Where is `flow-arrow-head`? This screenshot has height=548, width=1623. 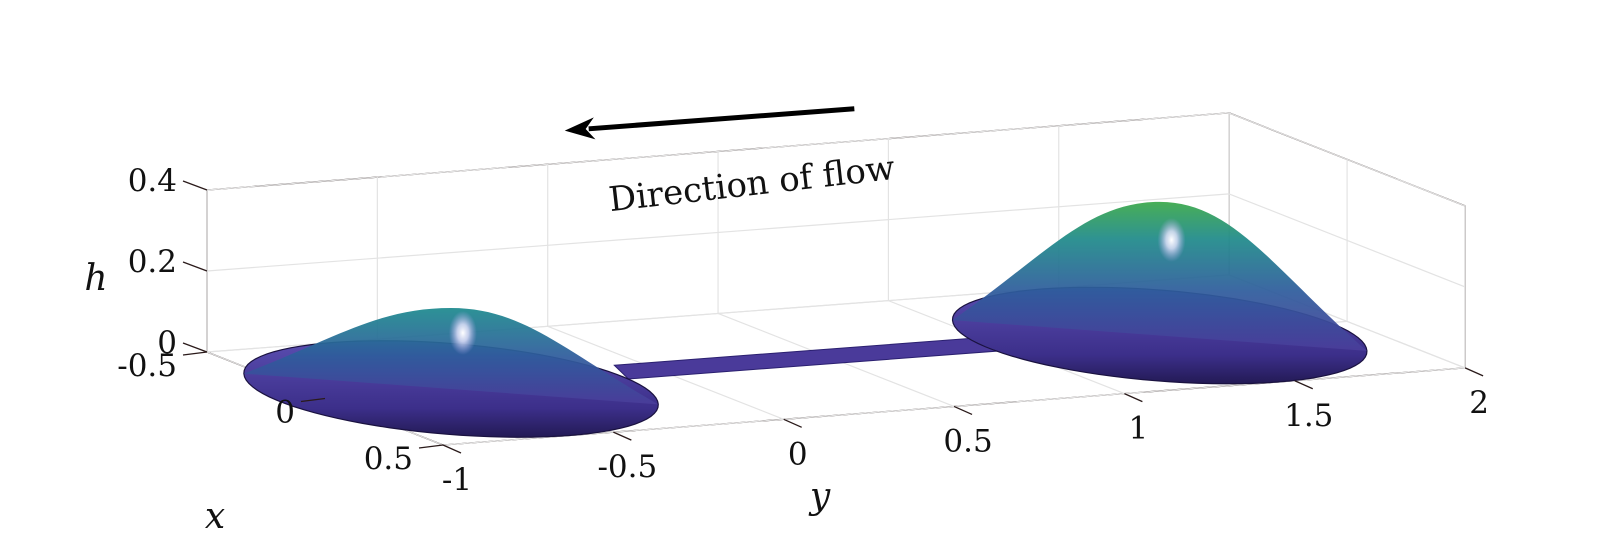 flow-arrow-head is located at coordinates (580, 128).